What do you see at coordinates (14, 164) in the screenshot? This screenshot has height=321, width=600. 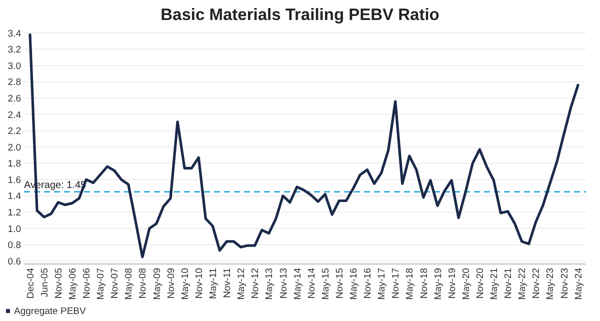 I see `y-tick-label: 1.8` at bounding box center [14, 164].